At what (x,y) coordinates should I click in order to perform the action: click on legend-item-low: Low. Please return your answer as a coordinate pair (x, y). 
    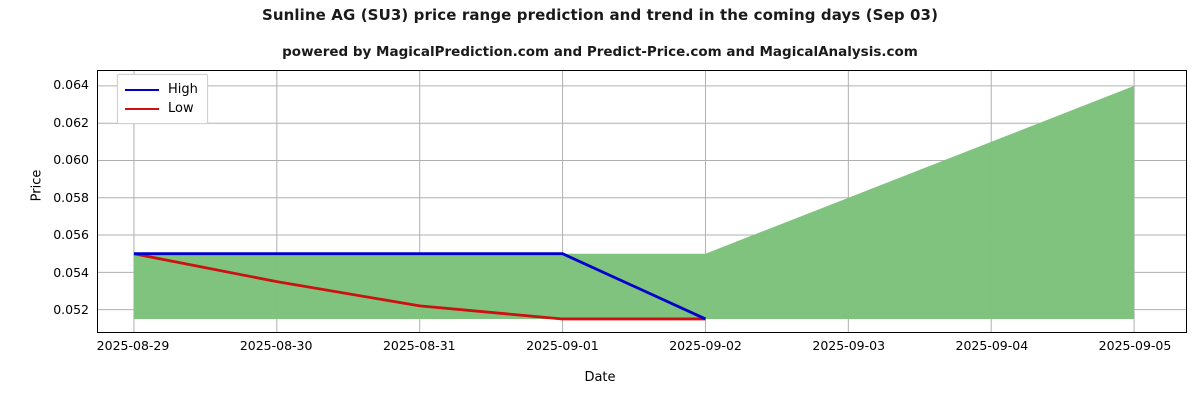
    Looking at the image, I should click on (161, 108).